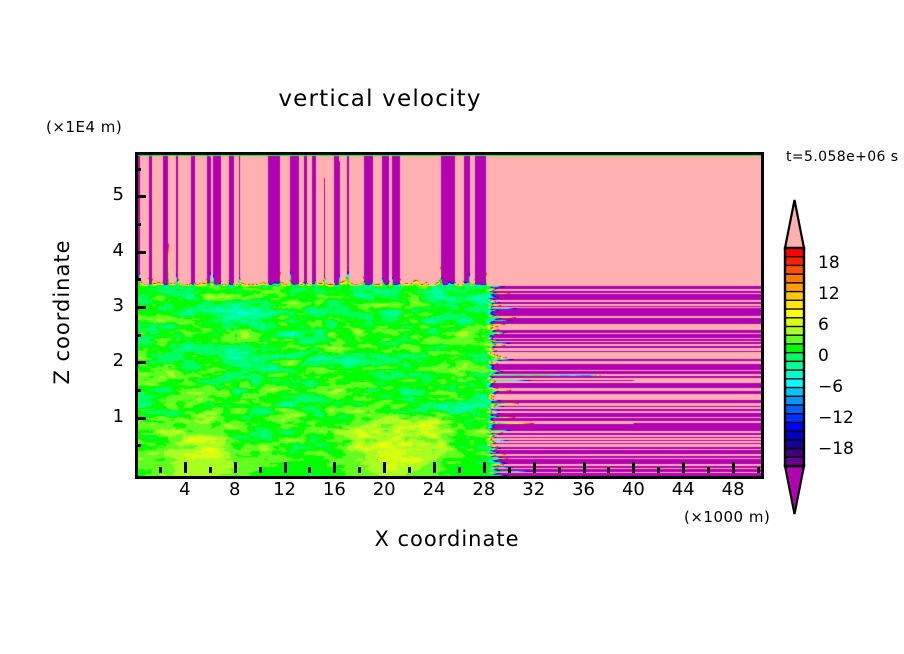 The width and height of the screenshot is (904, 654). I want to click on x-axis-tick-label: 36, so click(583, 489).